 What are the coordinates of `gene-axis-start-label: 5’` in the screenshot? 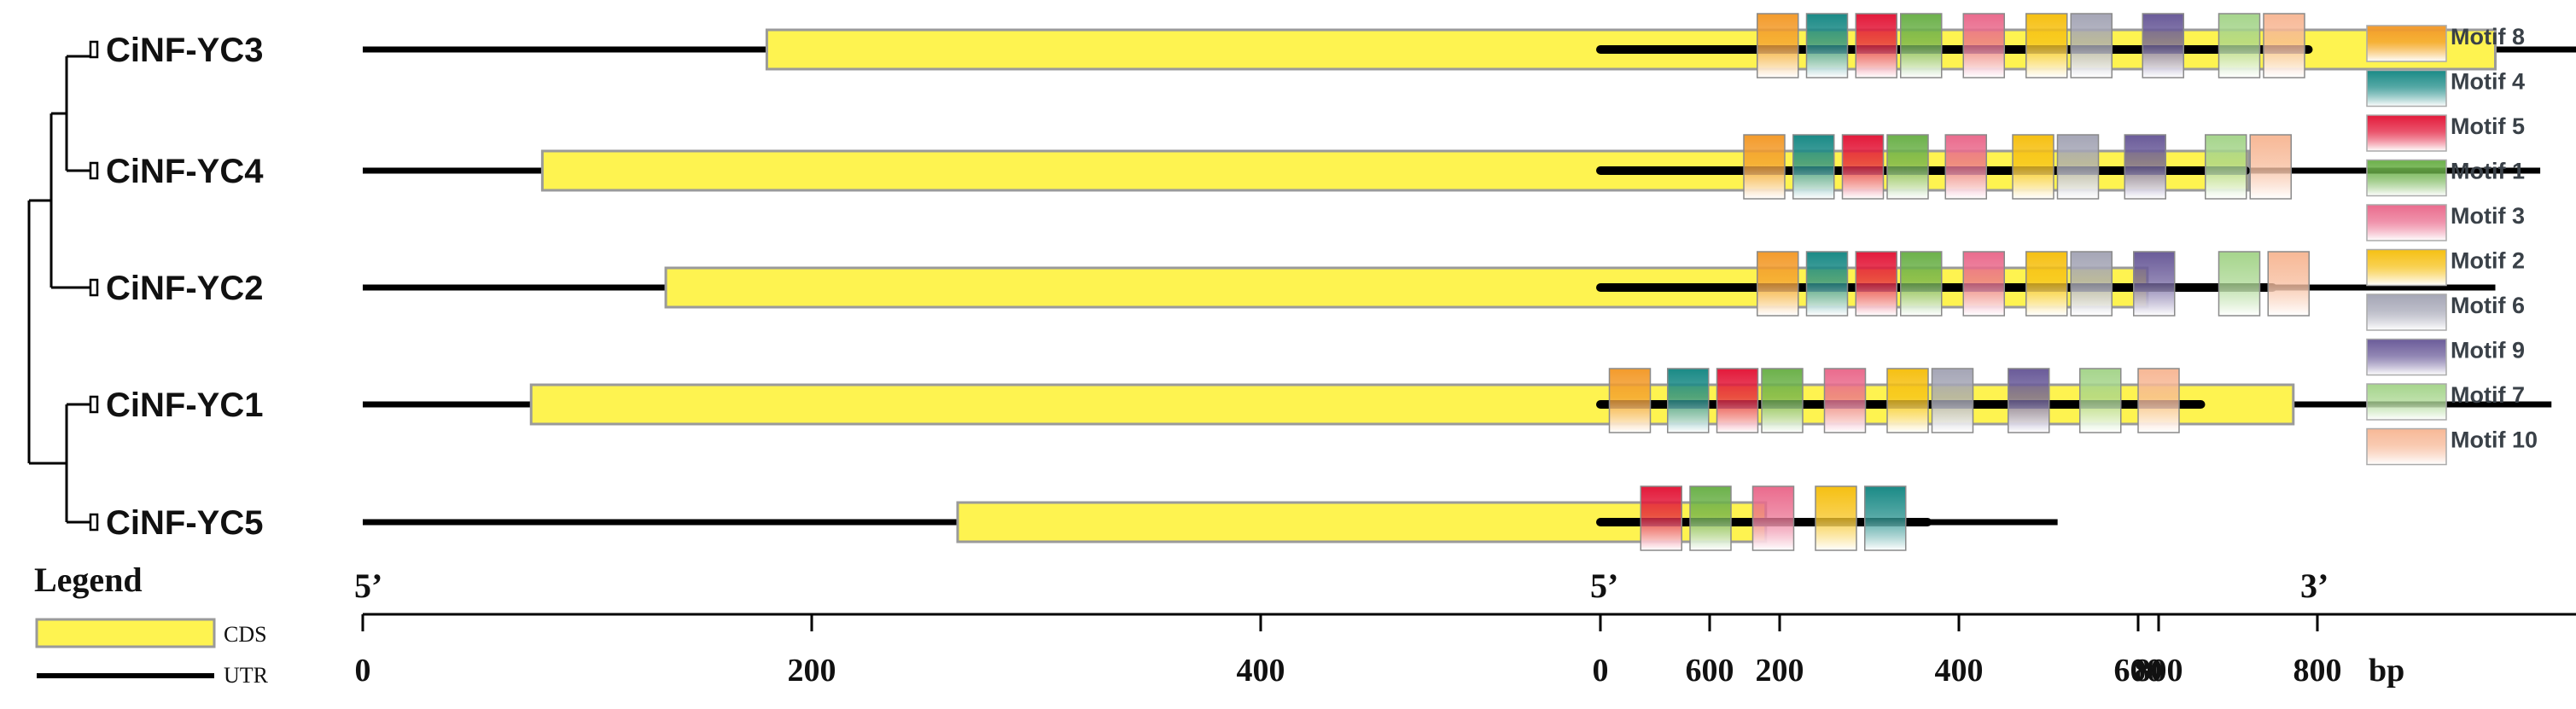 It's located at (368, 586).